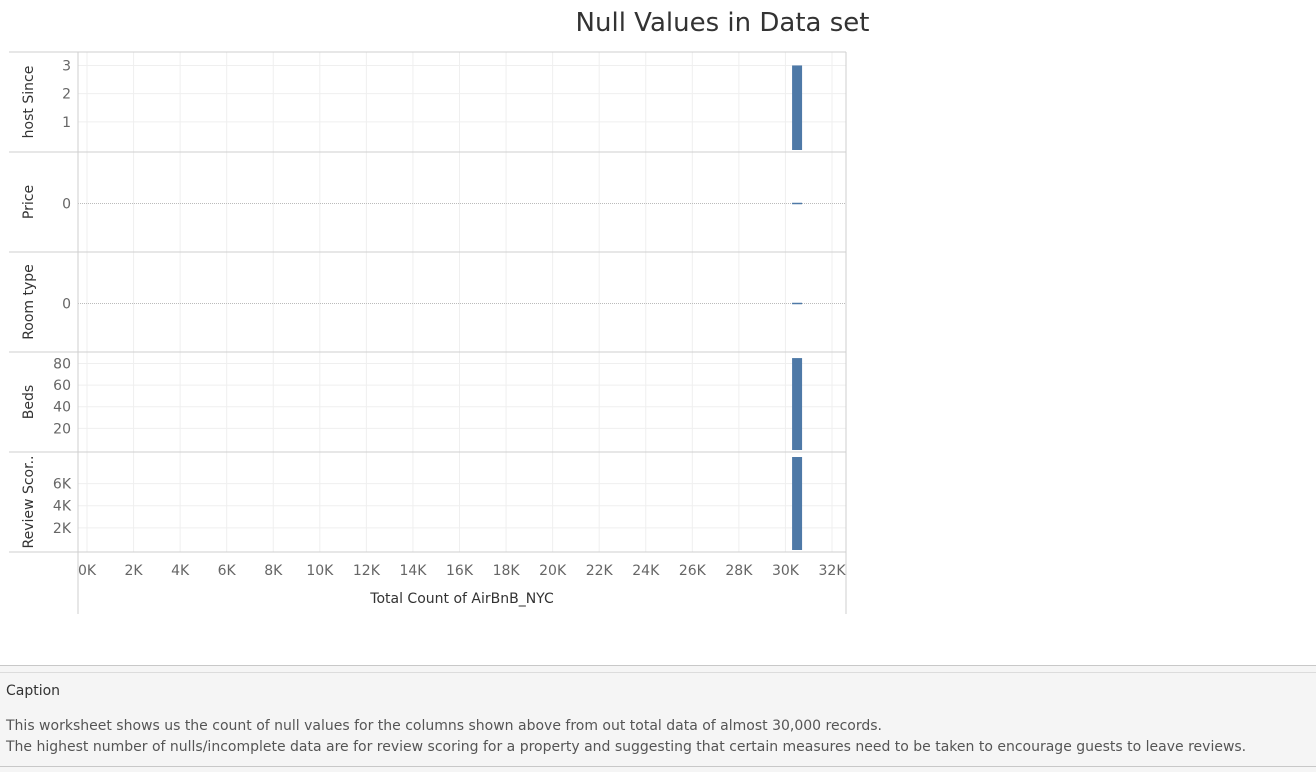 The image size is (1316, 772). What do you see at coordinates (180, 571) in the screenshot?
I see `x-tick-label: 4K` at bounding box center [180, 571].